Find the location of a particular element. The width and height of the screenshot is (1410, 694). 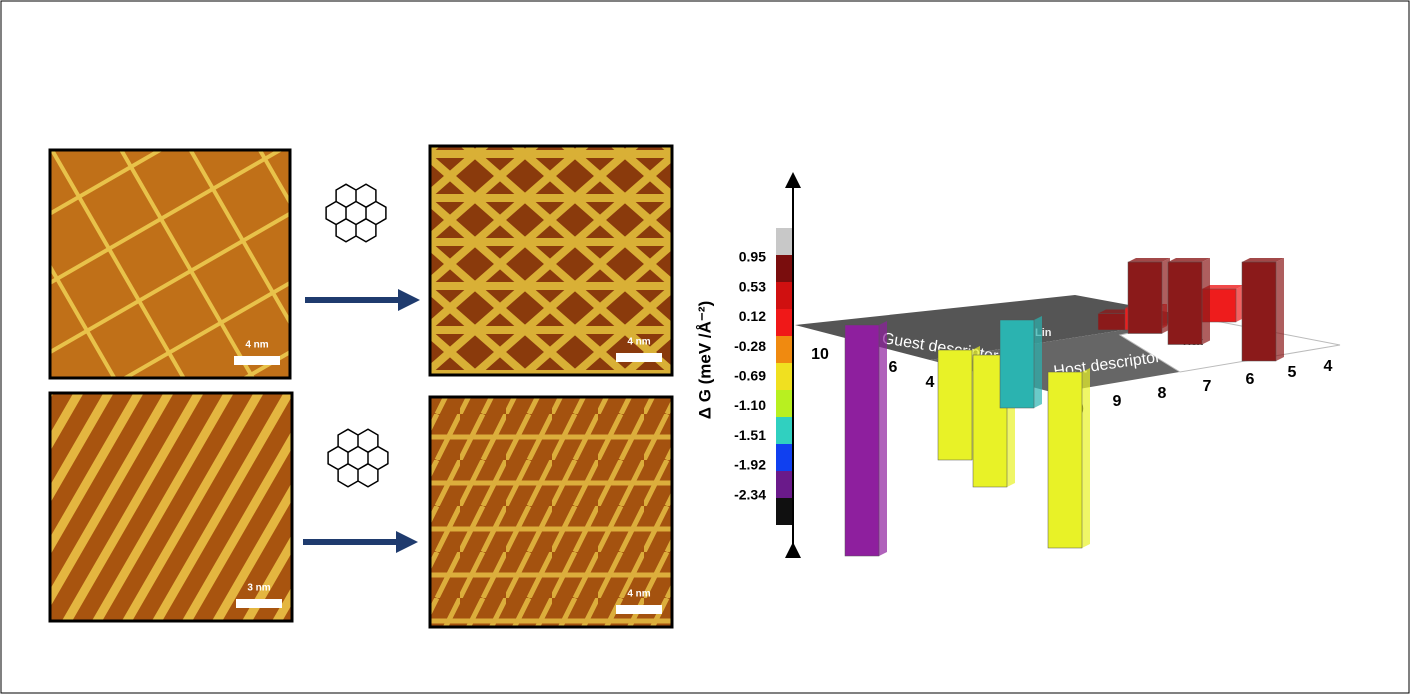

colorbar-label: -1.10 is located at coordinates (750, 405).